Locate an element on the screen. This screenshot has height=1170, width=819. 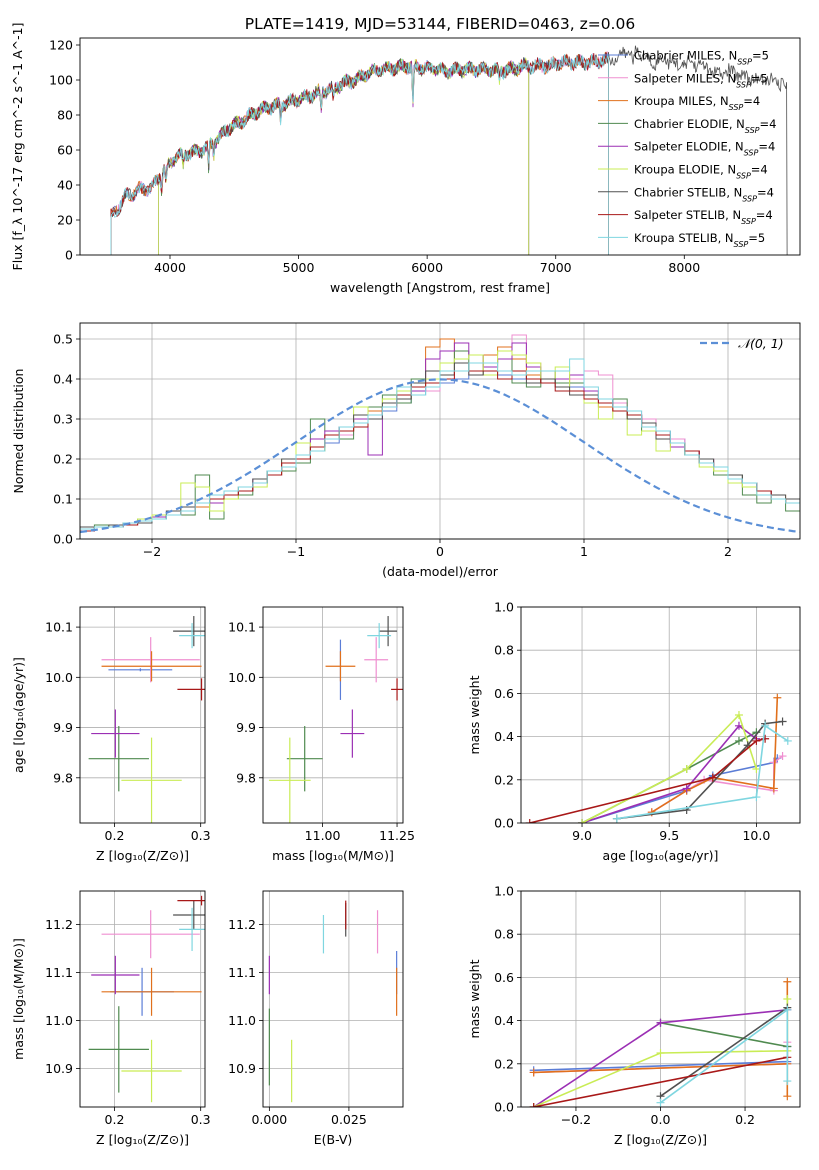
x-tick-label: 0.3 is located at coordinates (201, 1119).